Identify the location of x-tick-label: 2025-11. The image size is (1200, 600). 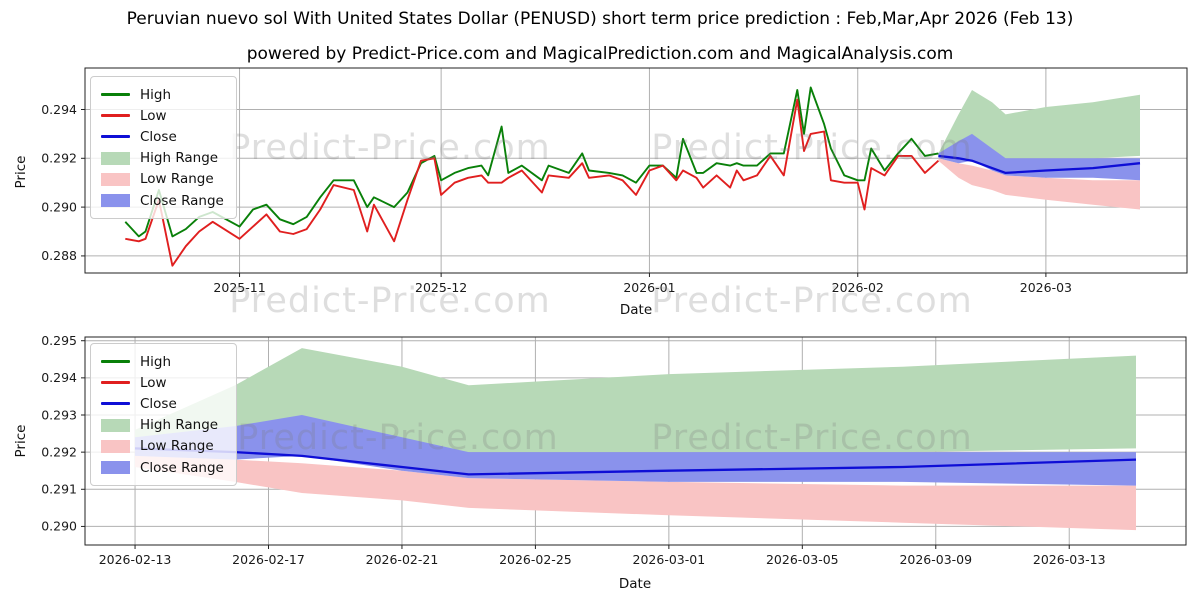
(239, 287).